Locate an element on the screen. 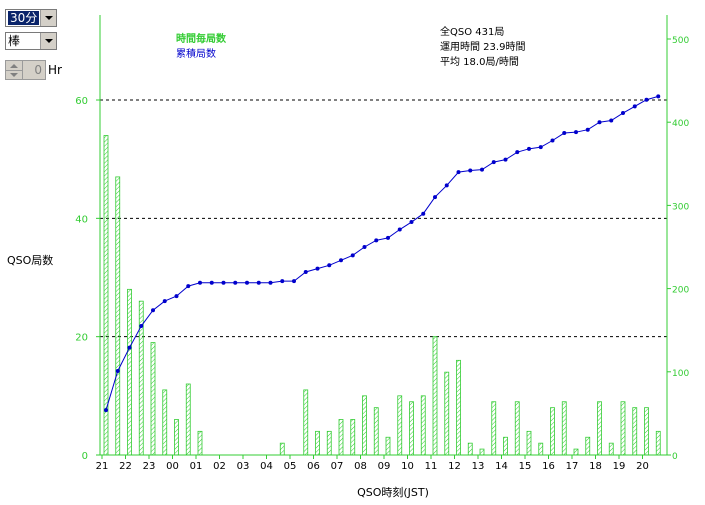 The image size is (705, 505). x-tick-label-19: 19 is located at coordinates (619, 466).